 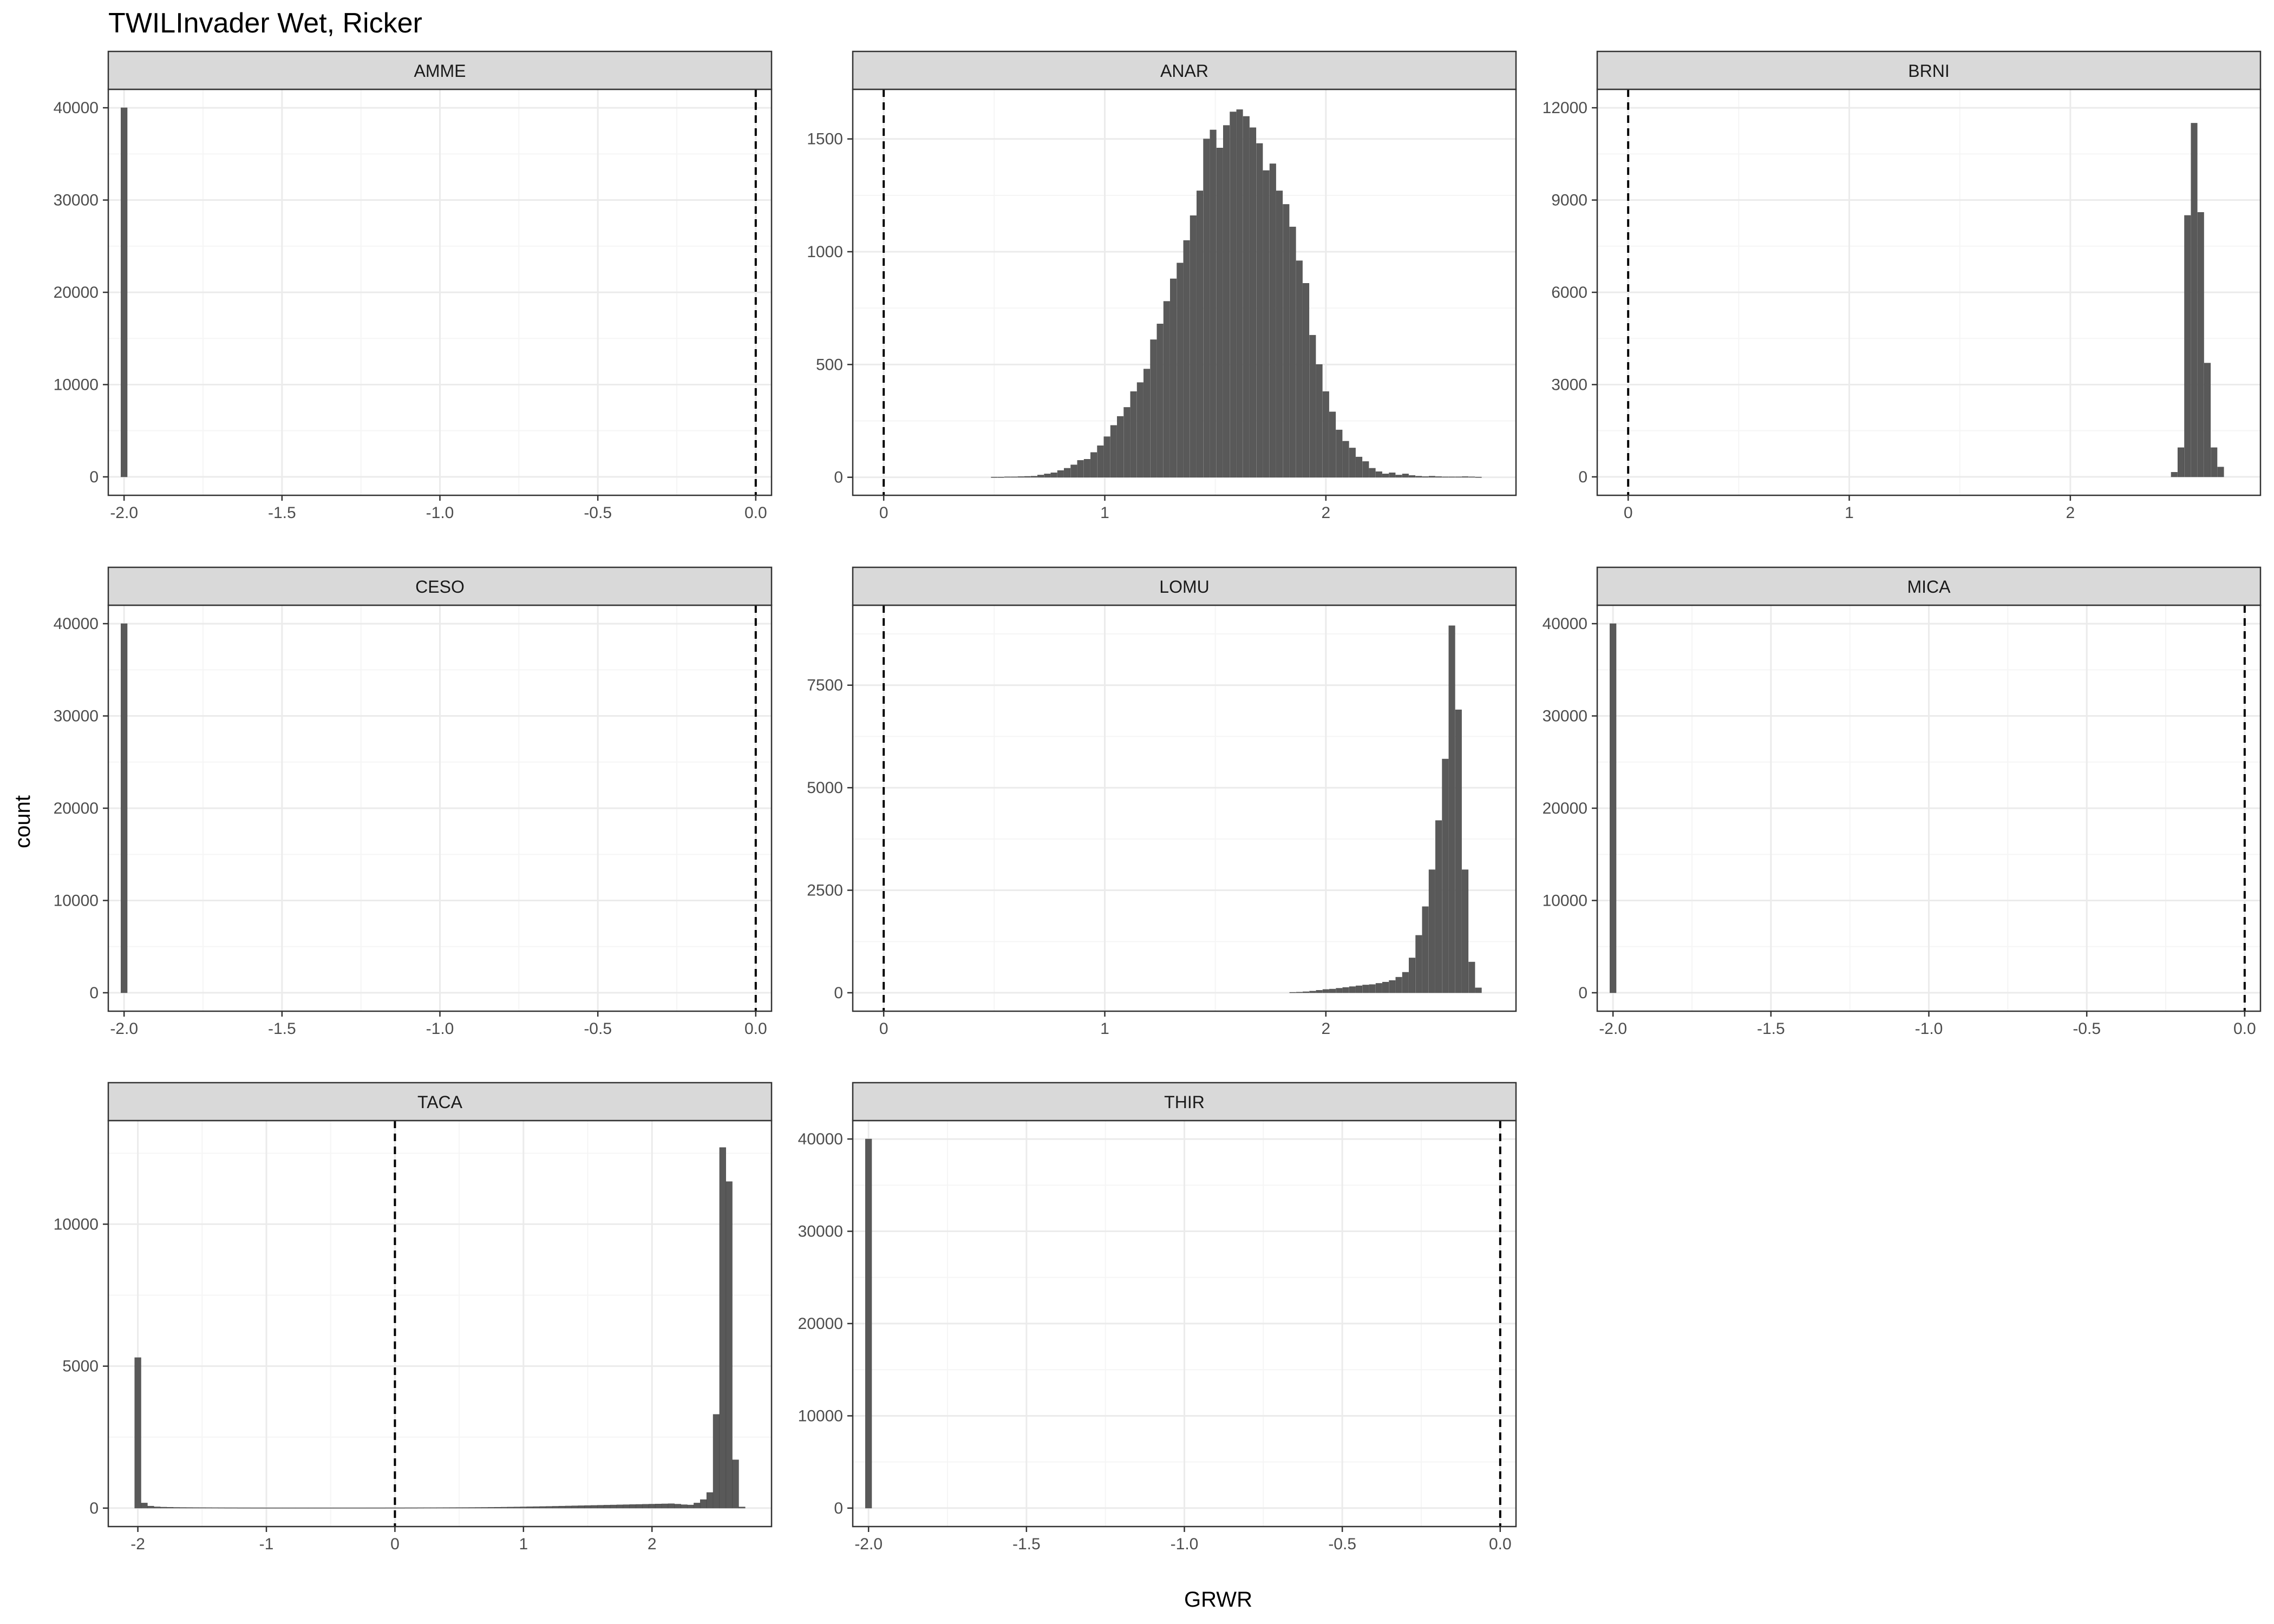 What do you see at coordinates (1184, 71) in the screenshot?
I see `facet-strip-label: ANAR` at bounding box center [1184, 71].